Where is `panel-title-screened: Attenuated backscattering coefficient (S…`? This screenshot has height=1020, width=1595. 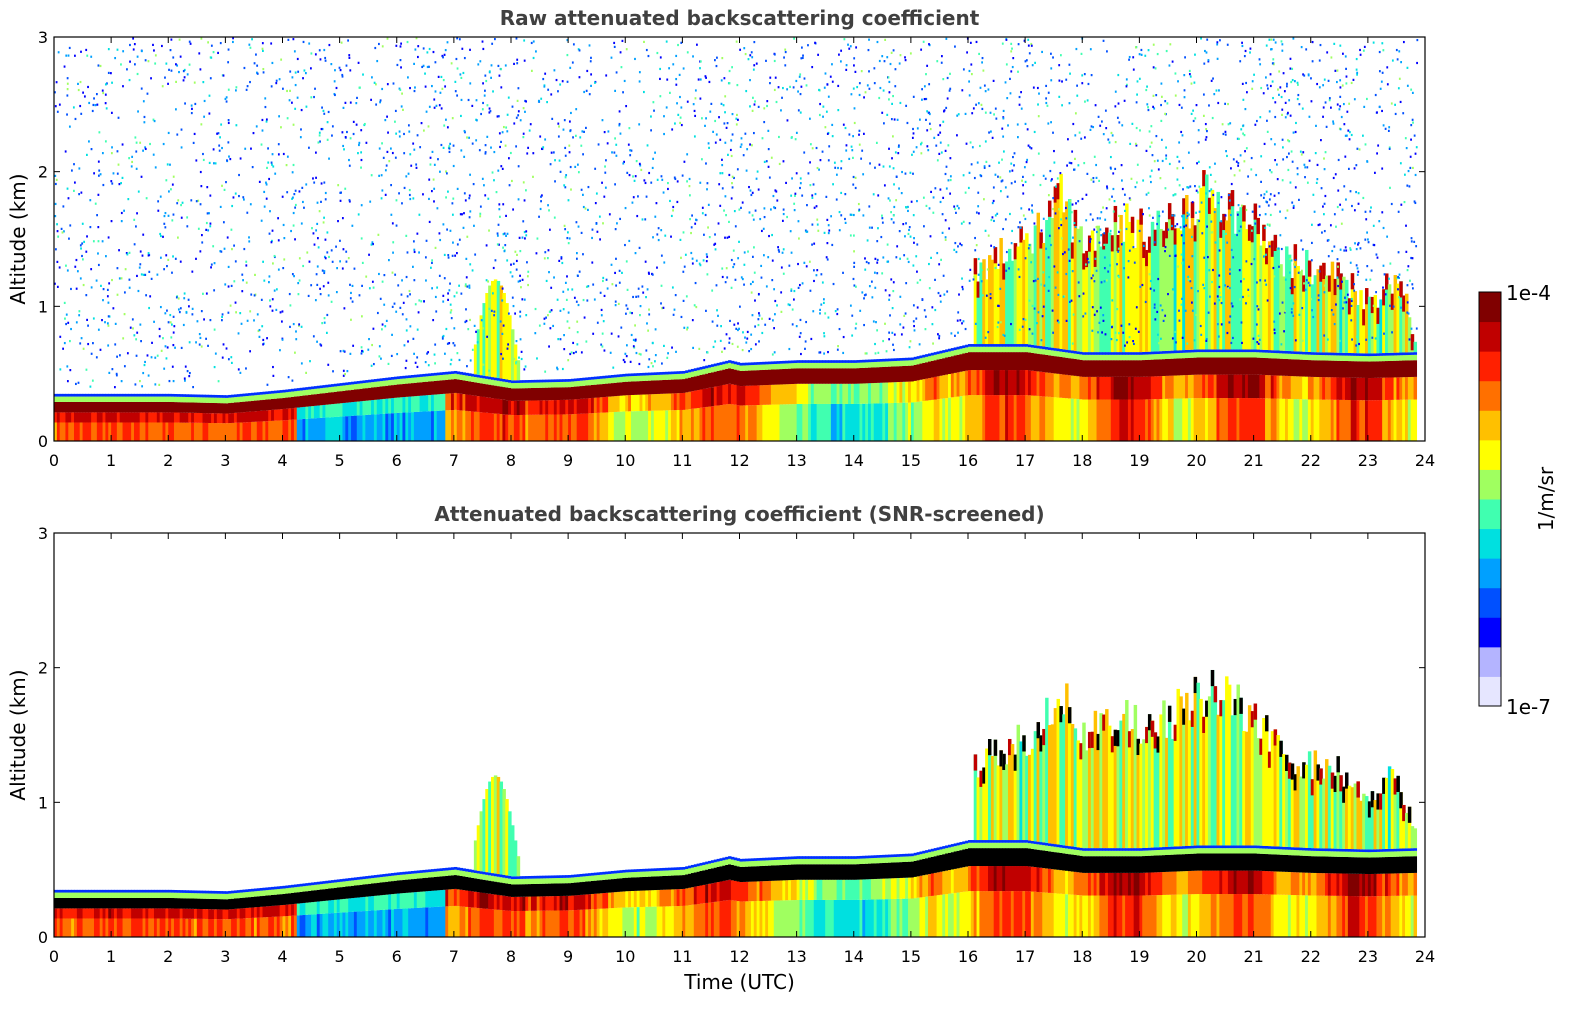
panel-title-screened: Attenuated backscattering coefficient (S… is located at coordinates (739, 514).